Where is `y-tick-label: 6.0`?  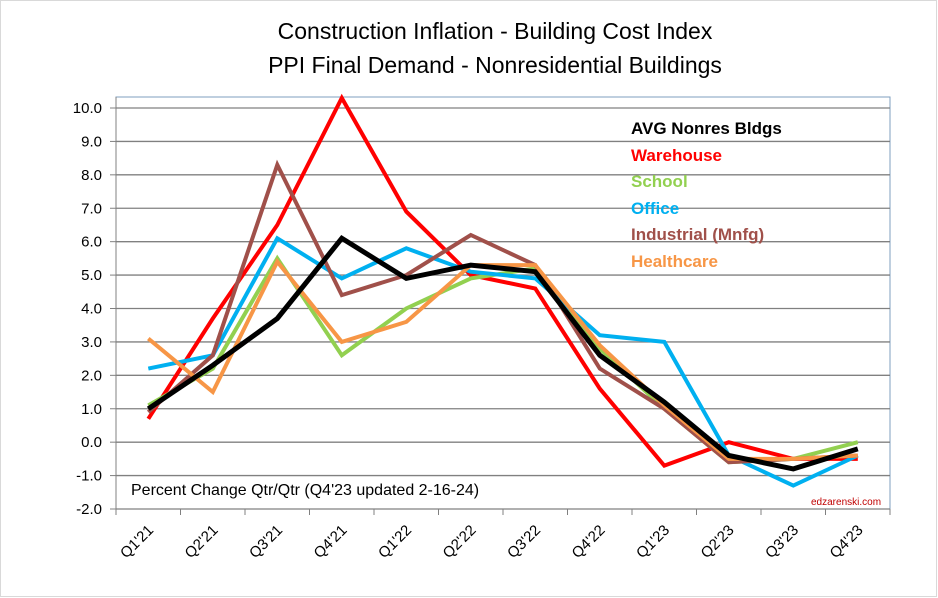 y-tick-label: 6.0 is located at coordinates (91, 242).